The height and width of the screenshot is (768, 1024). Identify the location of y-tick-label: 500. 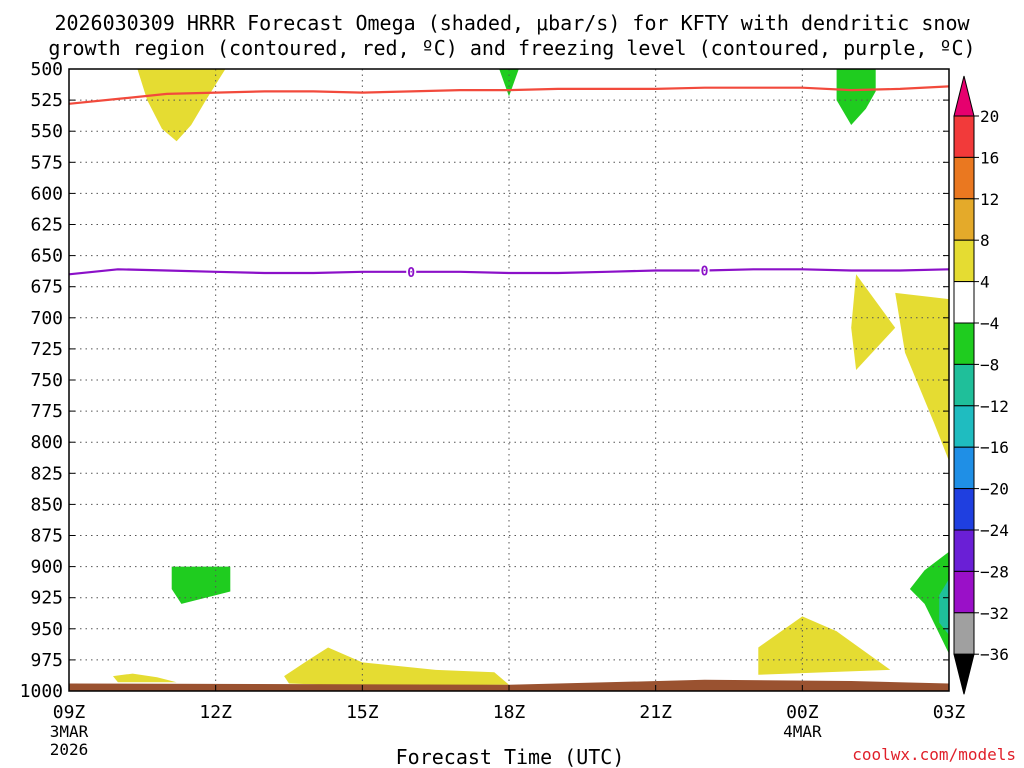
(46, 69).